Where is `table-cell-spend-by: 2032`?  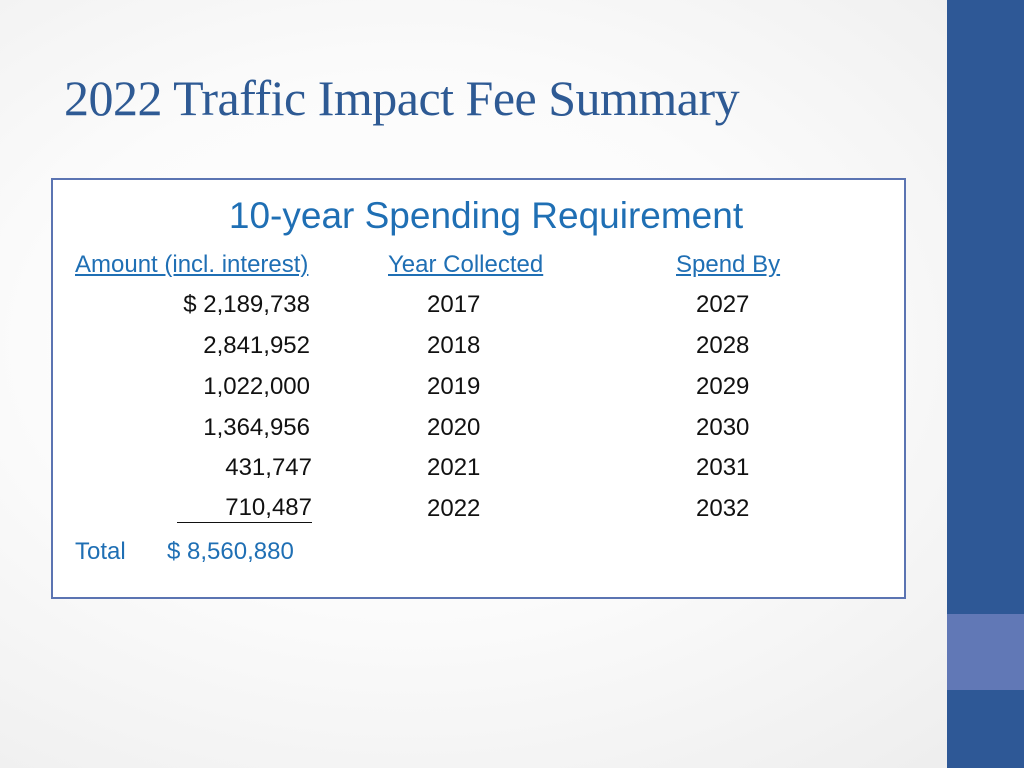 table-cell-spend-by: 2032 is located at coordinates (723, 508).